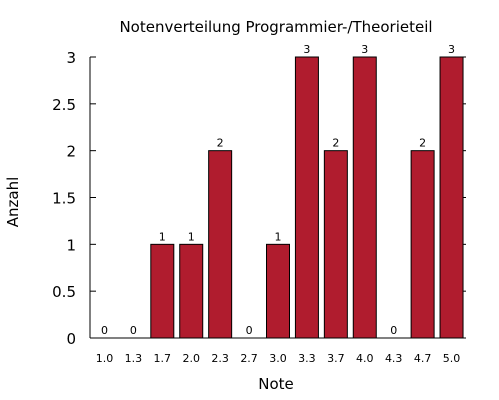 The image size is (499, 400). I want to click on x-axis-label: Note, so click(276, 384).